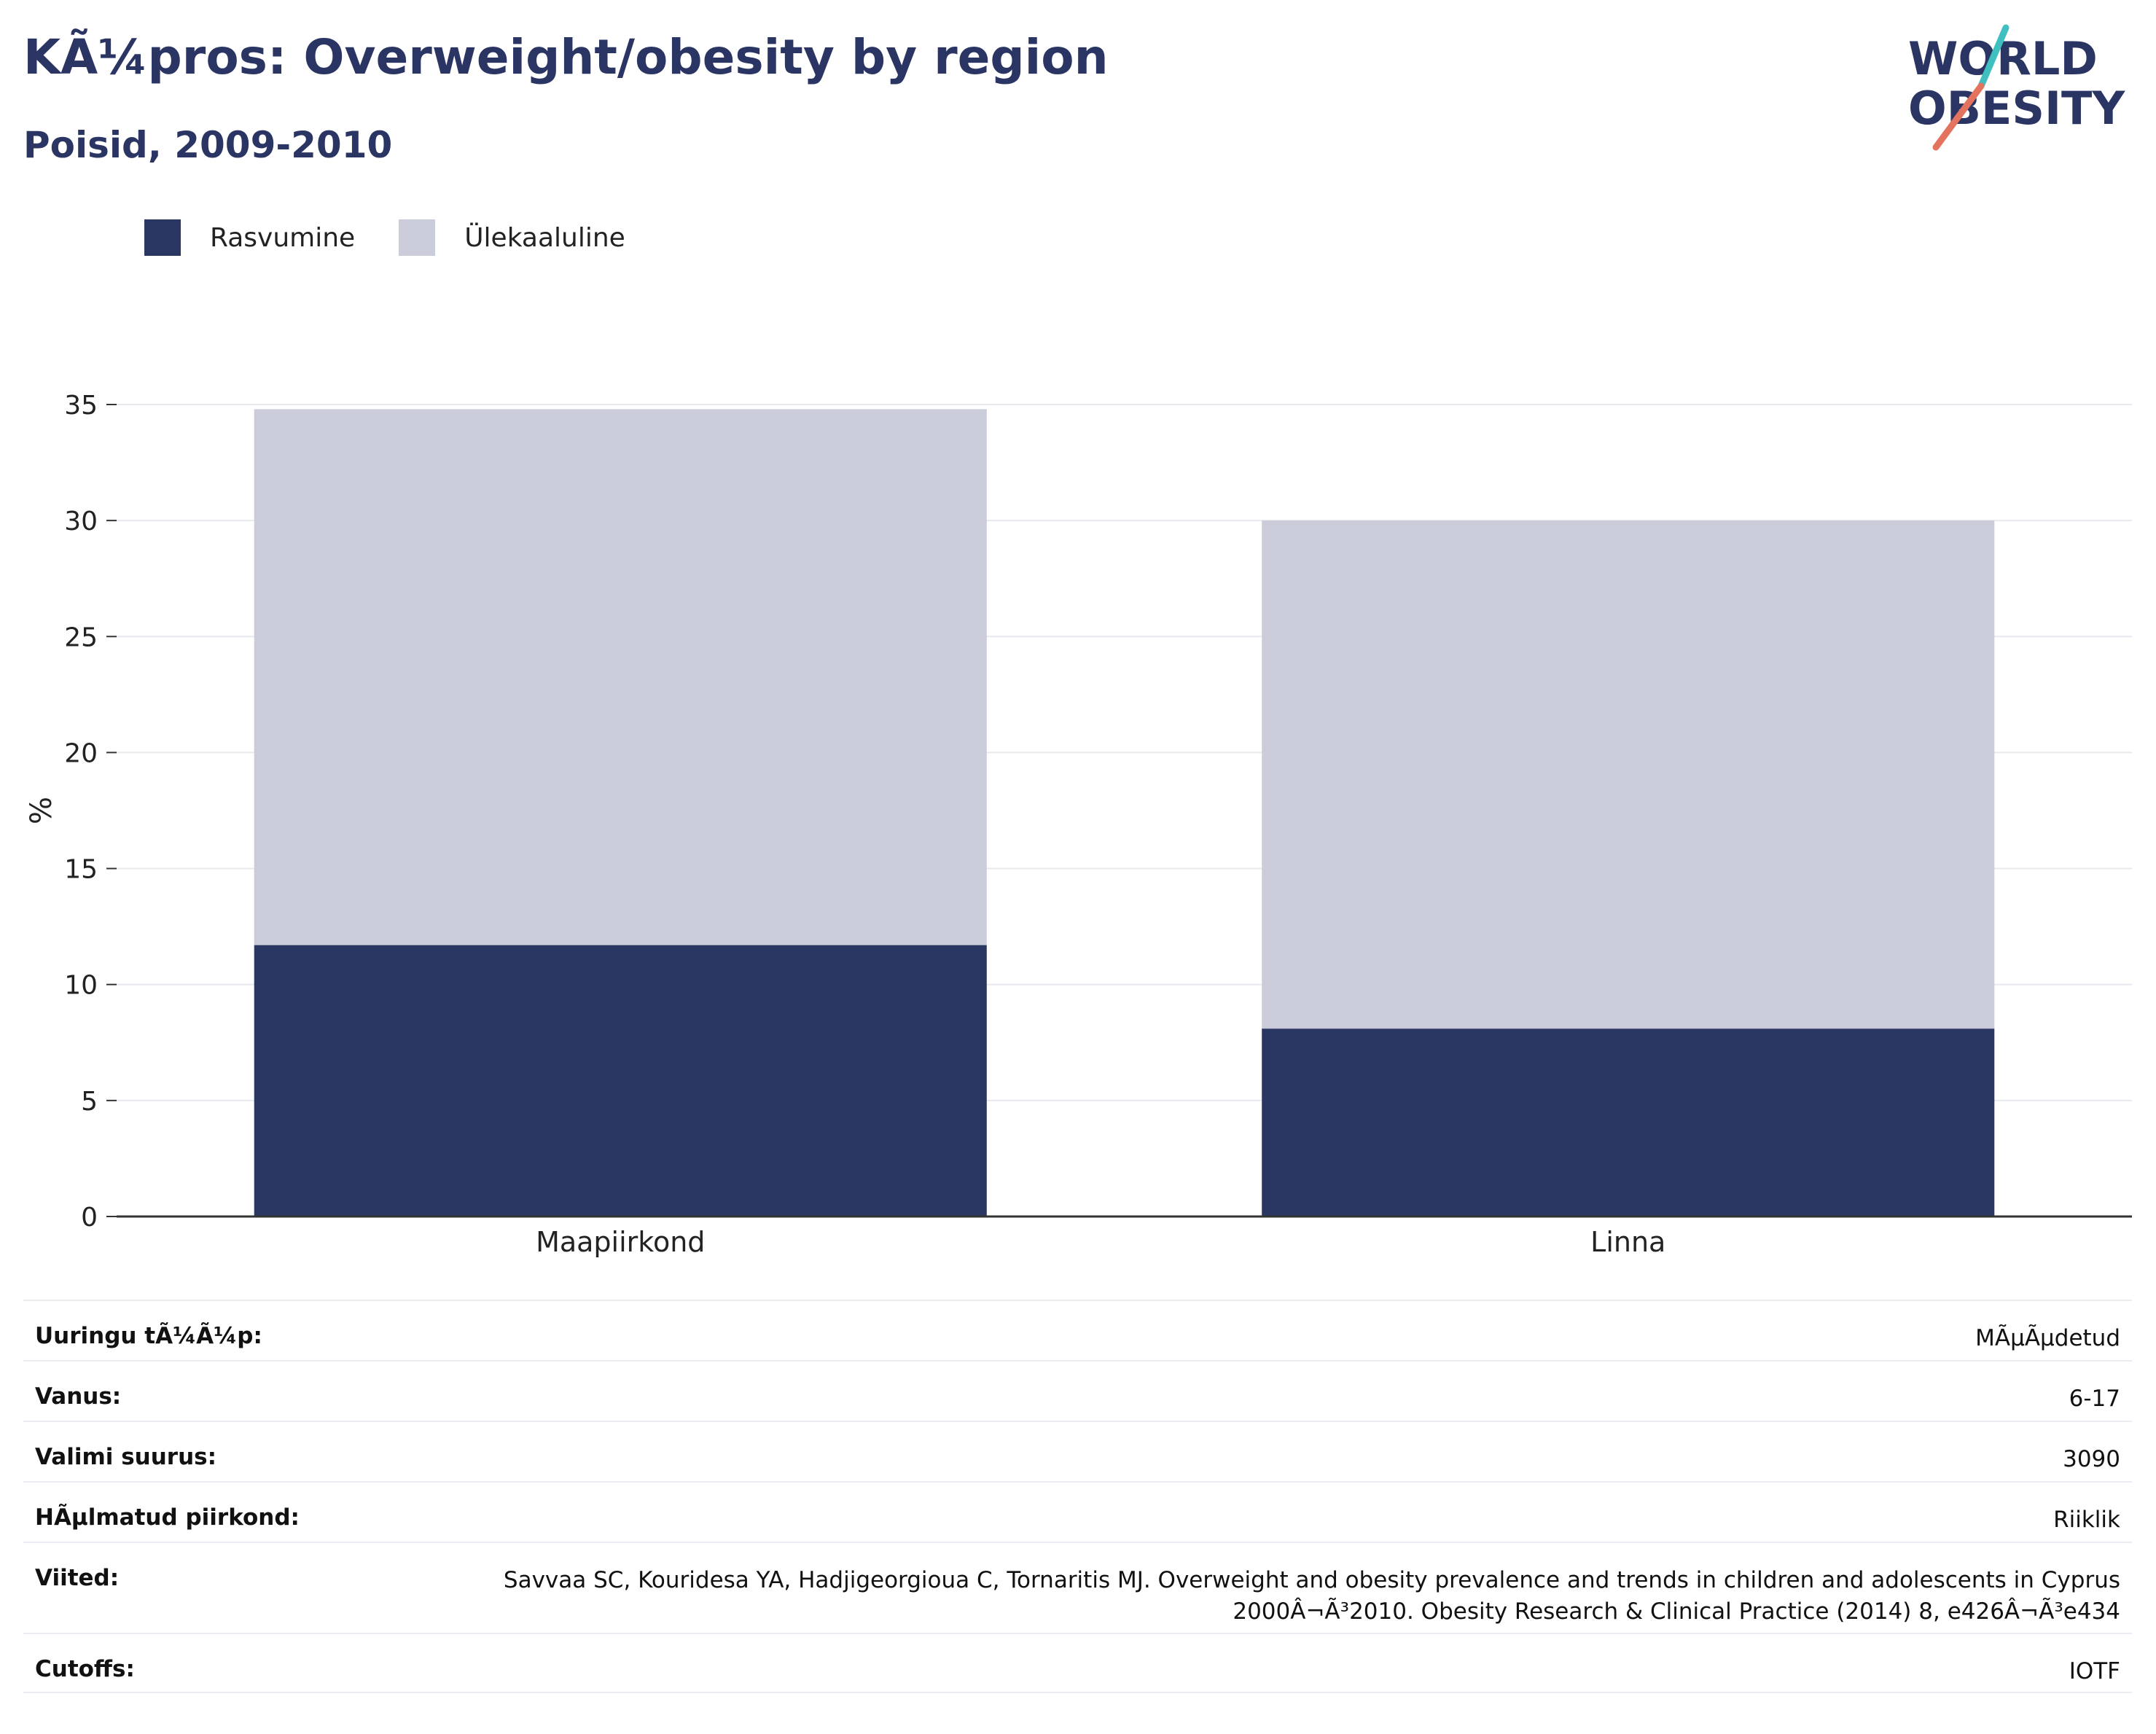  What do you see at coordinates (81, 406) in the screenshot?
I see `y-tick-label: 35` at bounding box center [81, 406].